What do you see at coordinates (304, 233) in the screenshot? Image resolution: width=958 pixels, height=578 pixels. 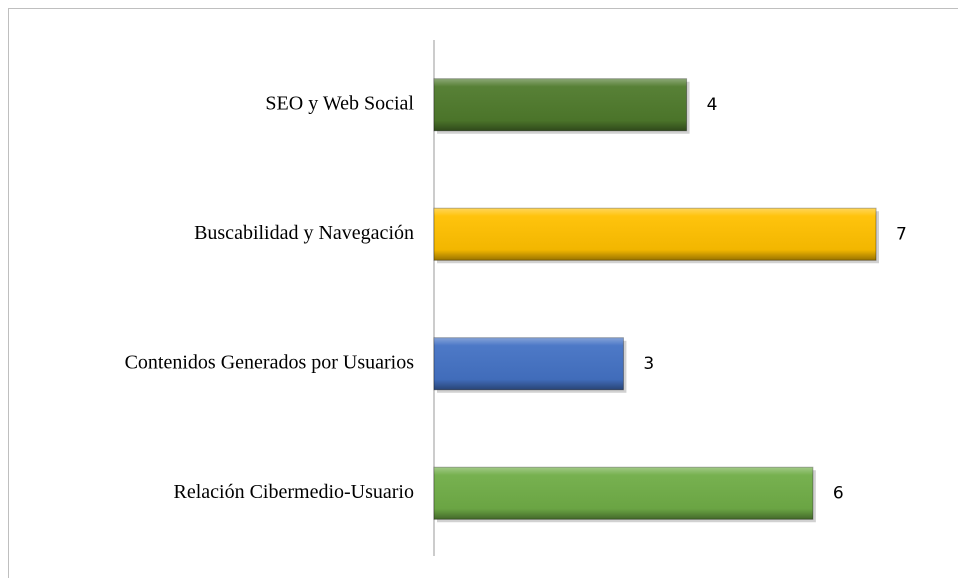 I see `category-label: Buscabilidad y Navegación` at bounding box center [304, 233].